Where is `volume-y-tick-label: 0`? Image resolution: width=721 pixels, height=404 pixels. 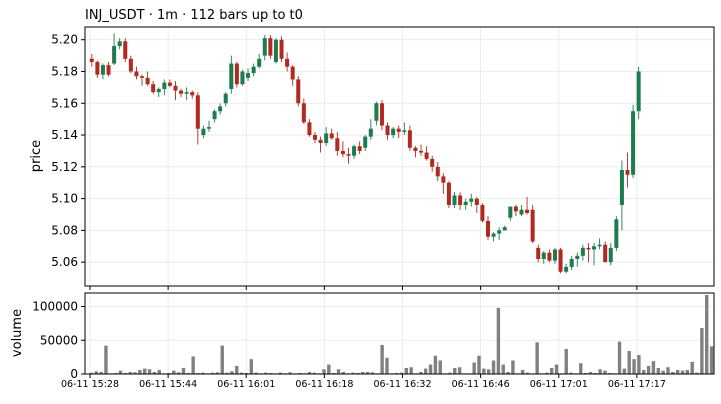 volume-y-tick-label: 0 is located at coordinates (74, 374).